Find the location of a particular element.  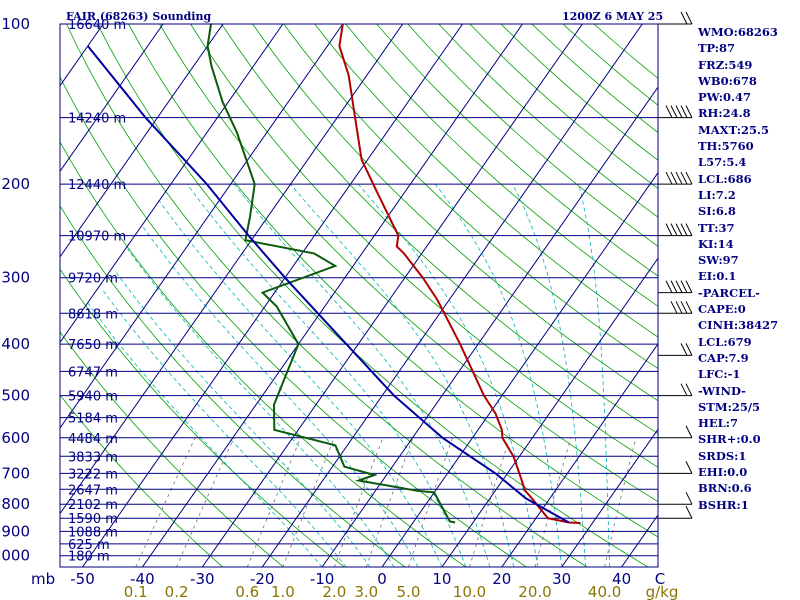

height-label: 5184 m is located at coordinates (93, 419).